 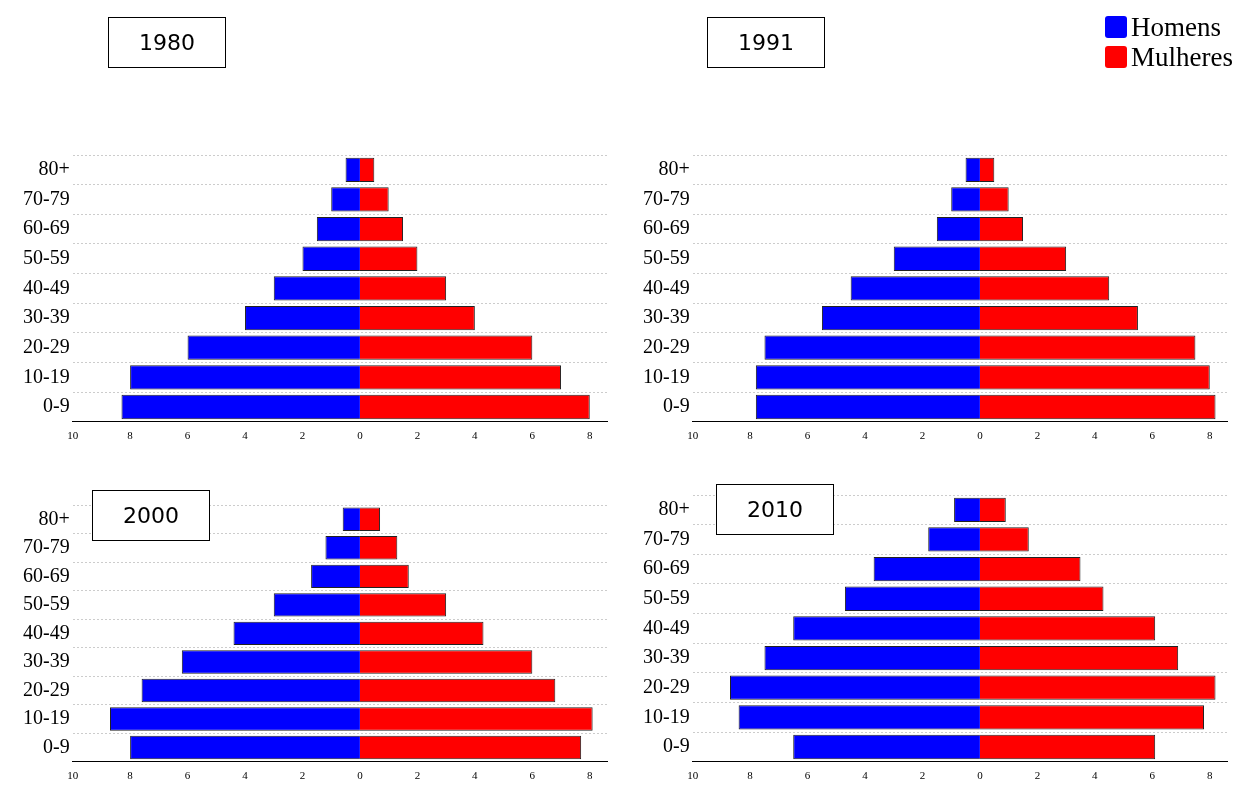 What do you see at coordinates (151, 515) in the screenshot?
I see `chart-title: 2000` at bounding box center [151, 515].